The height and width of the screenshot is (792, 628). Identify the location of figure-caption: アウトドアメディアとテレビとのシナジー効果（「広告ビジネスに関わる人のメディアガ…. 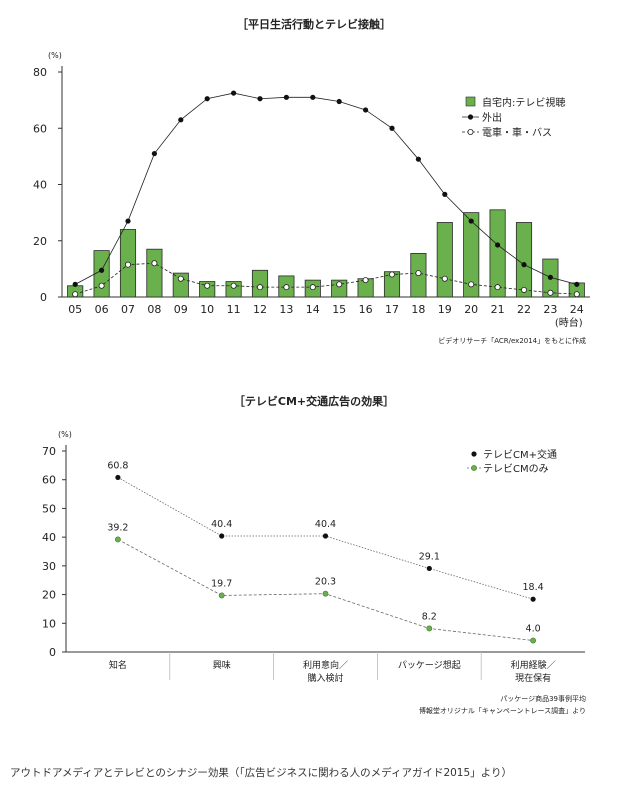
(261, 773).